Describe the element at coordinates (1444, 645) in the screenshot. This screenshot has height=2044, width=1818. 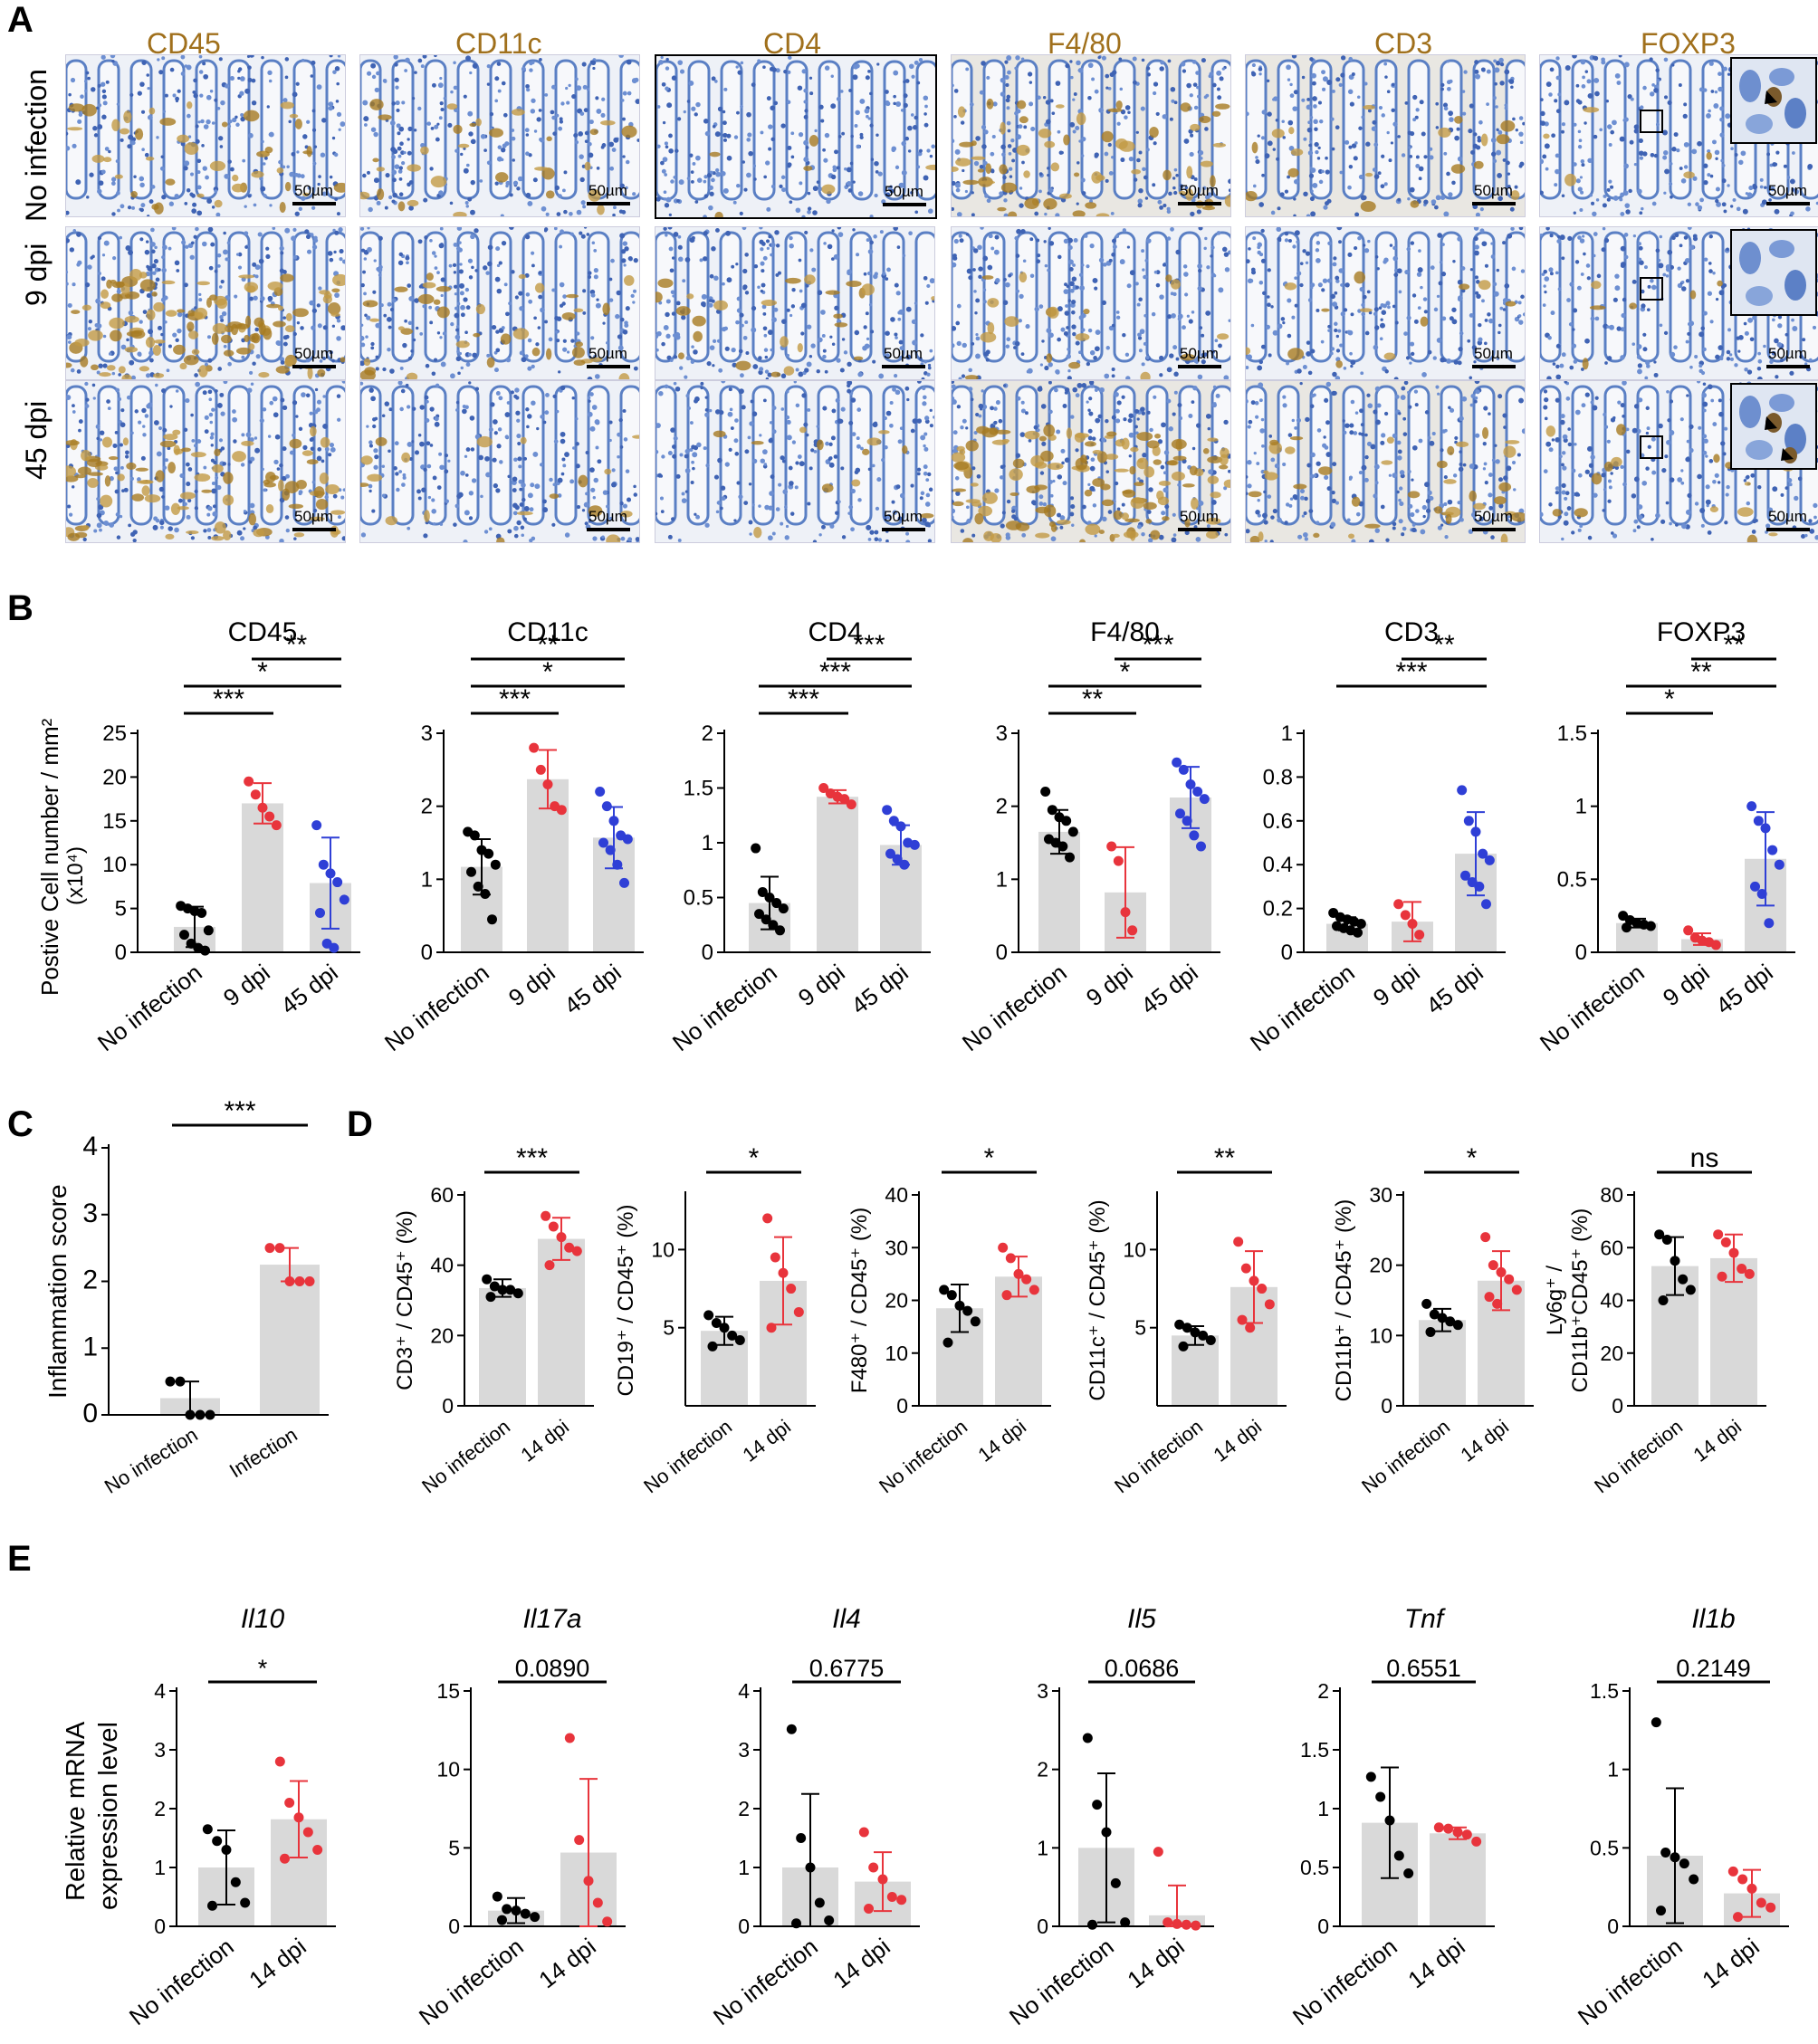
I see `significance-label: **` at that location.